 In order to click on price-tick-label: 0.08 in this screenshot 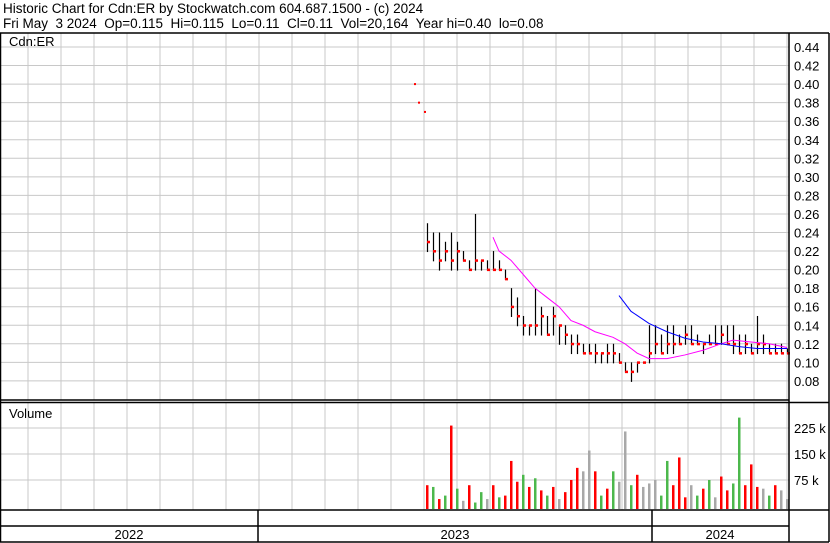, I will do `click(806, 381)`.